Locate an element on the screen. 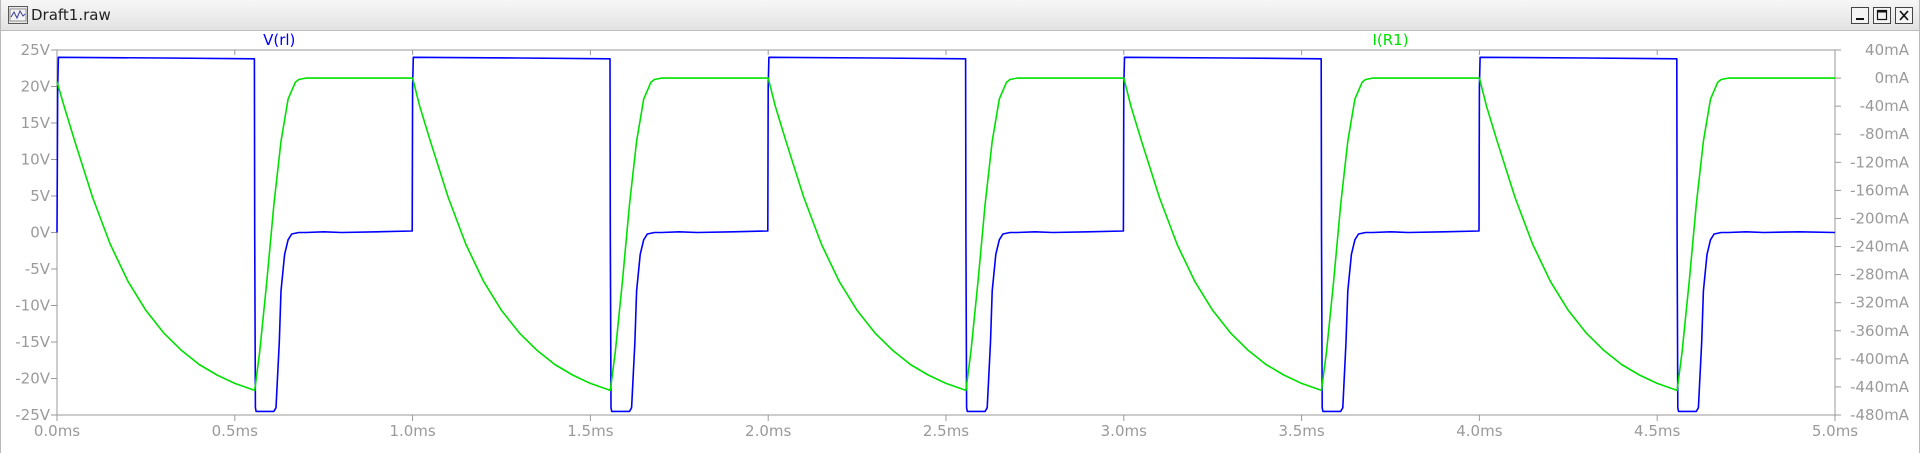  x-tick-label: 0.5ms is located at coordinates (235, 431).